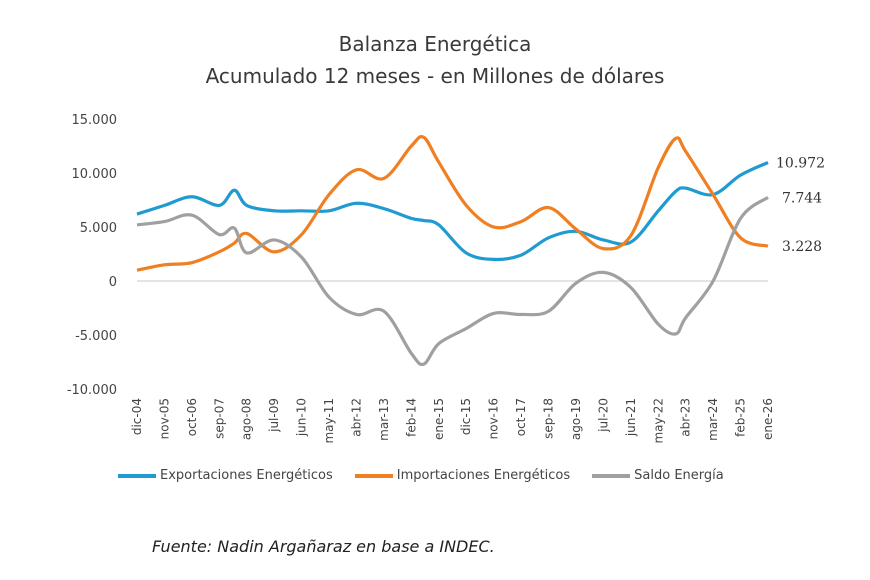  What do you see at coordinates (800, 164) in the screenshot?
I see `end-value-label: 10.972` at bounding box center [800, 164].